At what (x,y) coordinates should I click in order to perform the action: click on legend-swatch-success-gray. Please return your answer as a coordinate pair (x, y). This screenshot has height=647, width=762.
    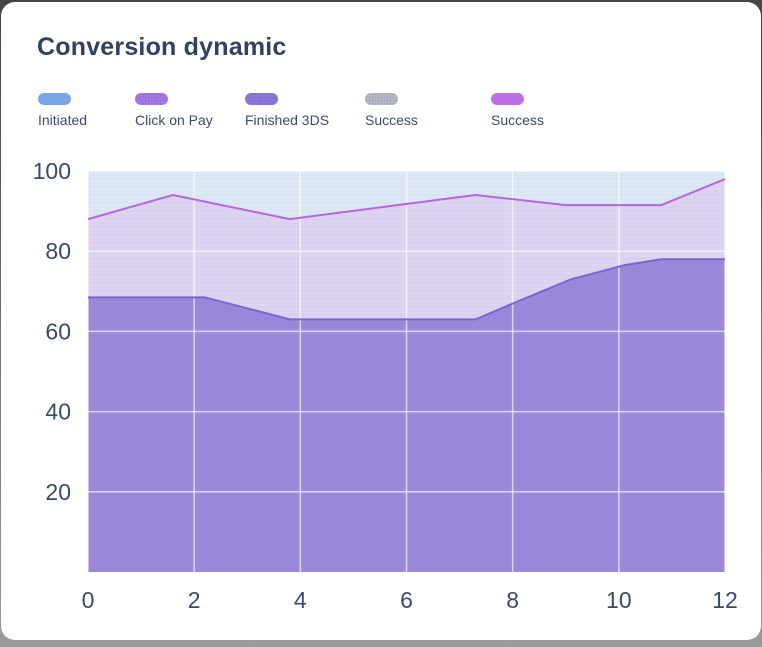
    Looking at the image, I should click on (381, 99).